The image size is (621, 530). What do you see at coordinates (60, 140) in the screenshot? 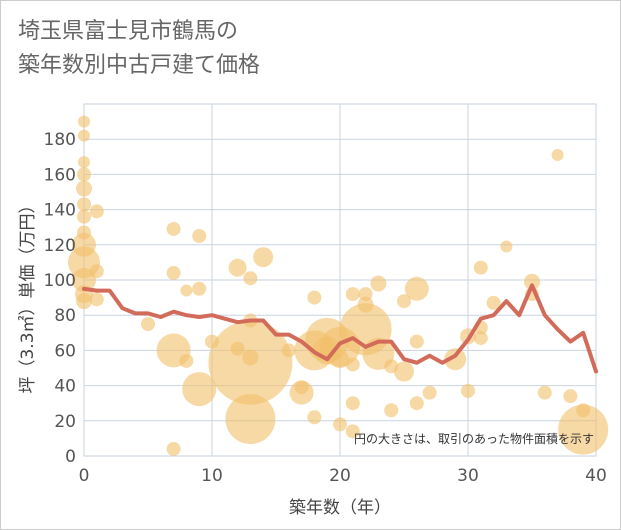
I see `y-tick-label: 180` at bounding box center [60, 140].